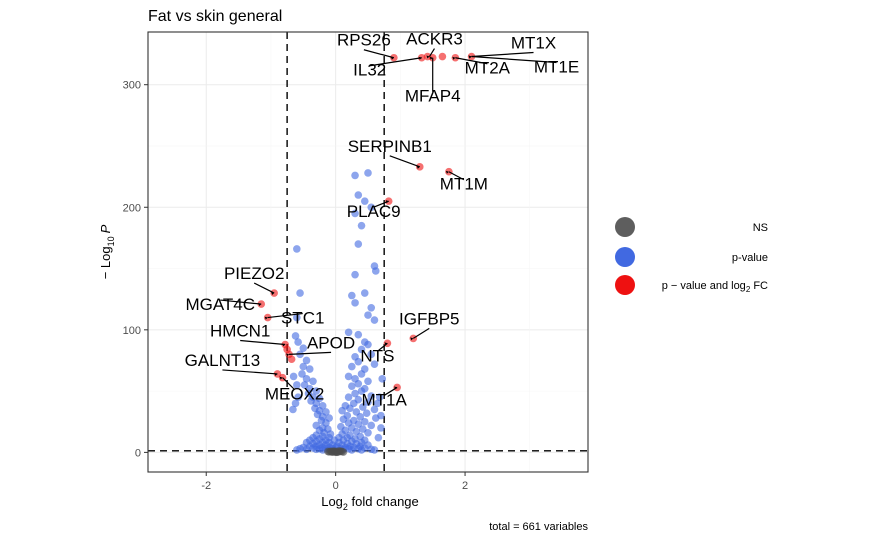 The image size is (875, 540). Describe the element at coordinates (215, 16) in the screenshot. I see `chart-title: Fat vs skin general` at that location.